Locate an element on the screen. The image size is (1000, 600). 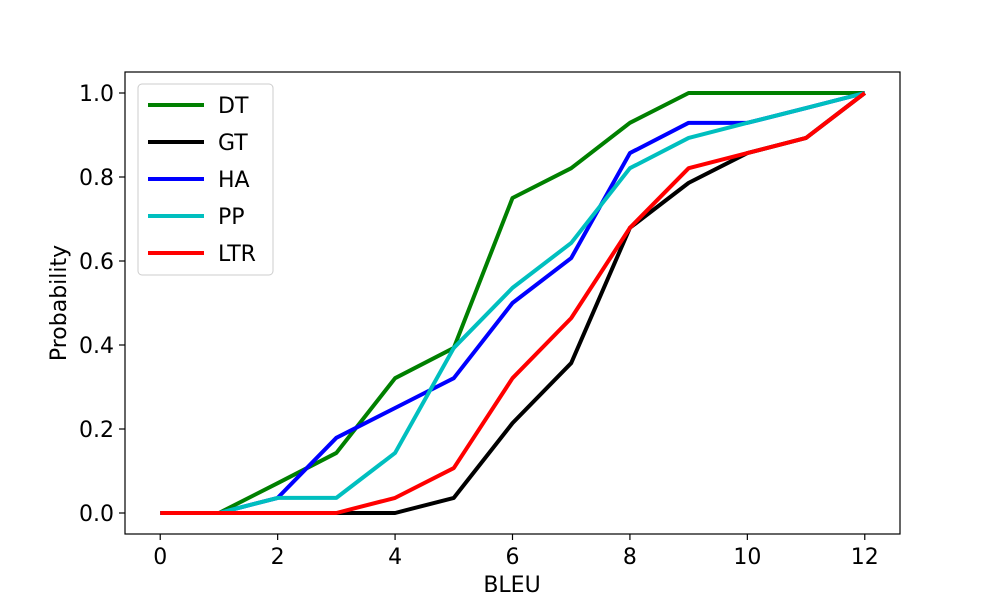
y-tick-label: 1.0 is located at coordinates (96, 94).